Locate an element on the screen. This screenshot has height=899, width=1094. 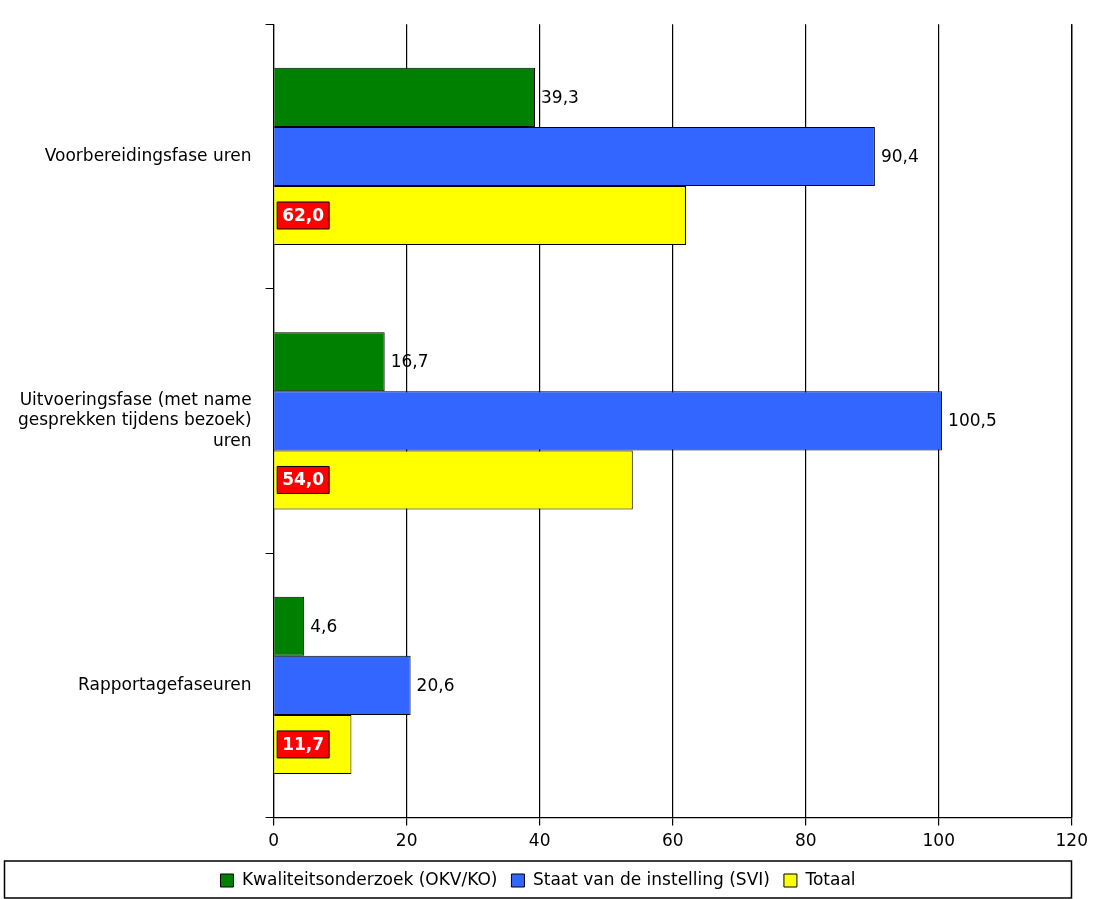
x-tick-label: 120 is located at coordinates (1071, 840).